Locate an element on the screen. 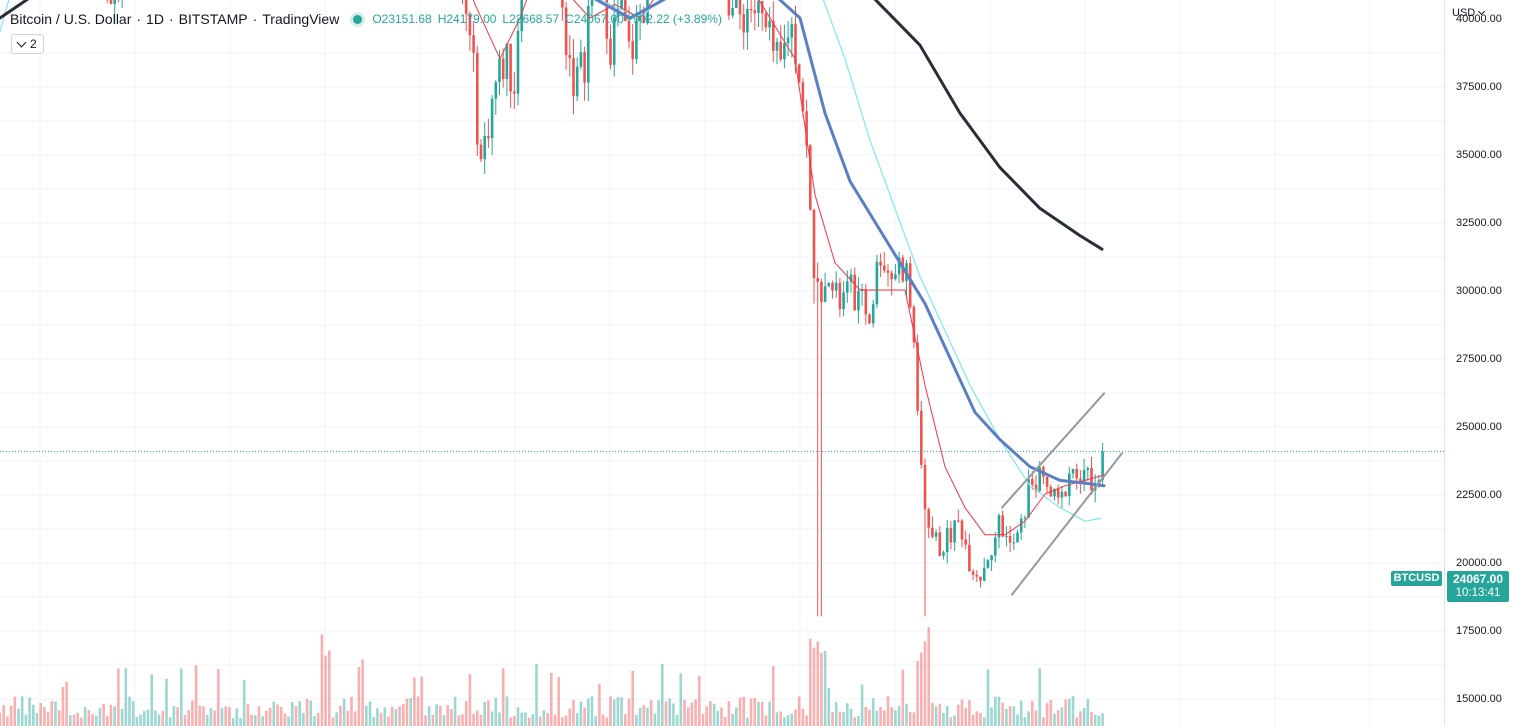 The width and height of the screenshot is (1514, 726). currency-selector: USD is located at coordinates (1469, 13).